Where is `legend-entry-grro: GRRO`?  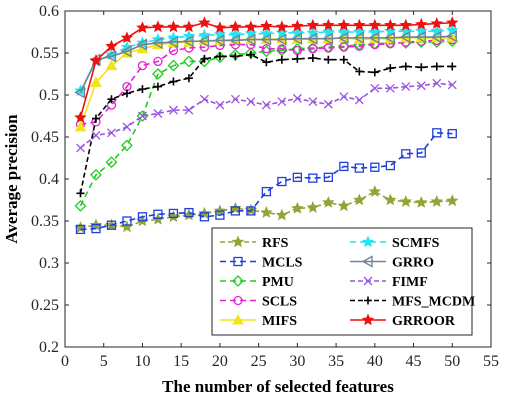 legend-entry-grro: GRRO is located at coordinates (392, 263).